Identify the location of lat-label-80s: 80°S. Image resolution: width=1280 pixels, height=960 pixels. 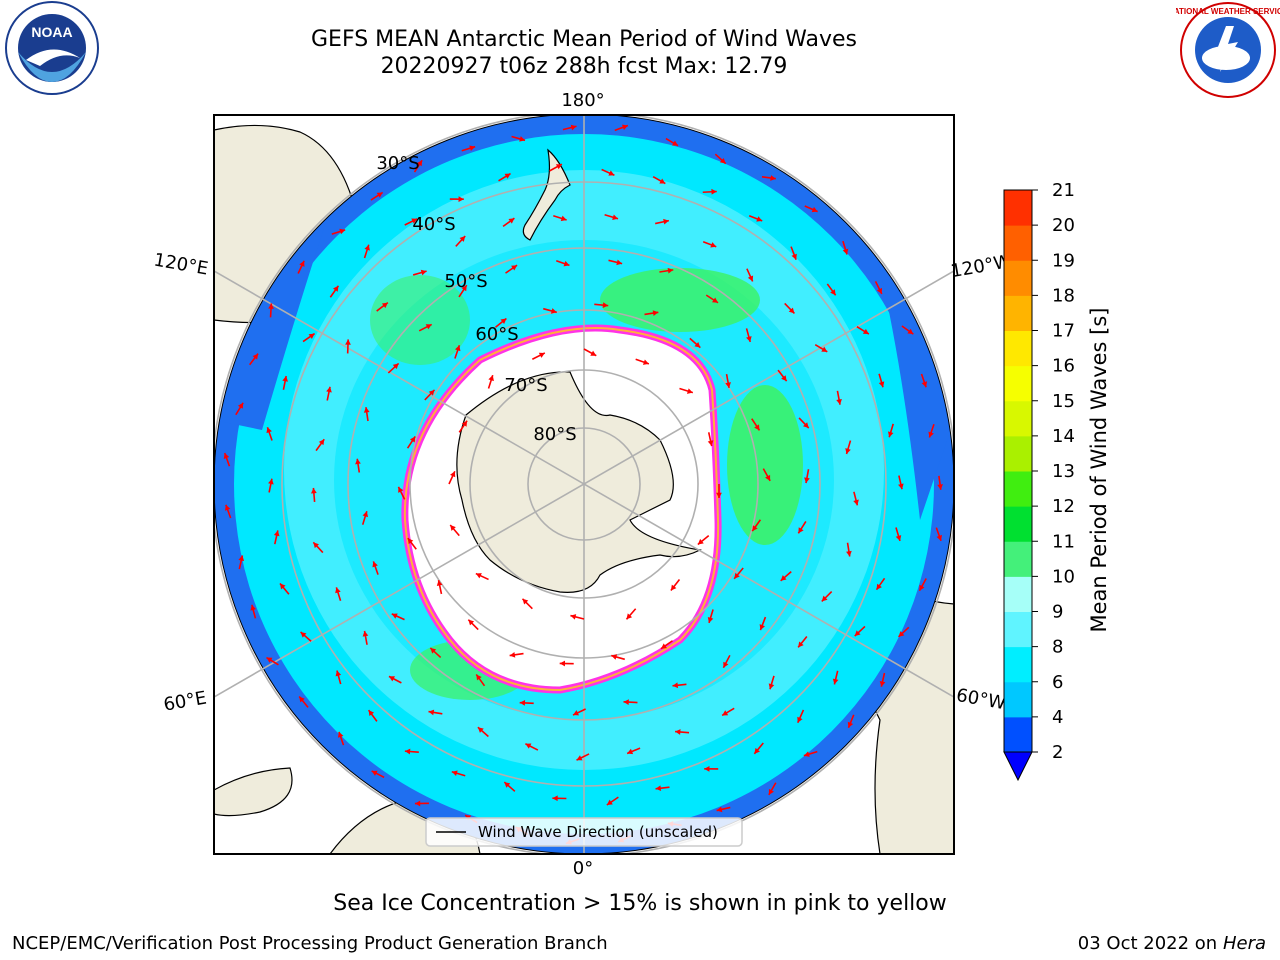
(554, 434).